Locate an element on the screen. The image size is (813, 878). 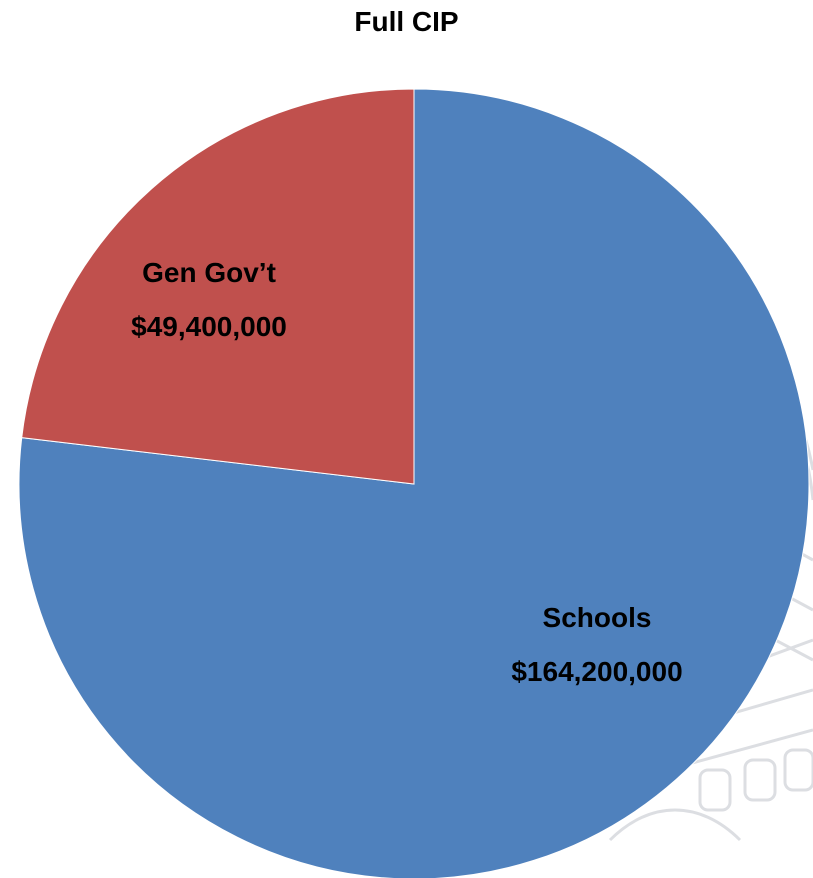
slice-label-name: Schools is located at coordinates (597, 617).